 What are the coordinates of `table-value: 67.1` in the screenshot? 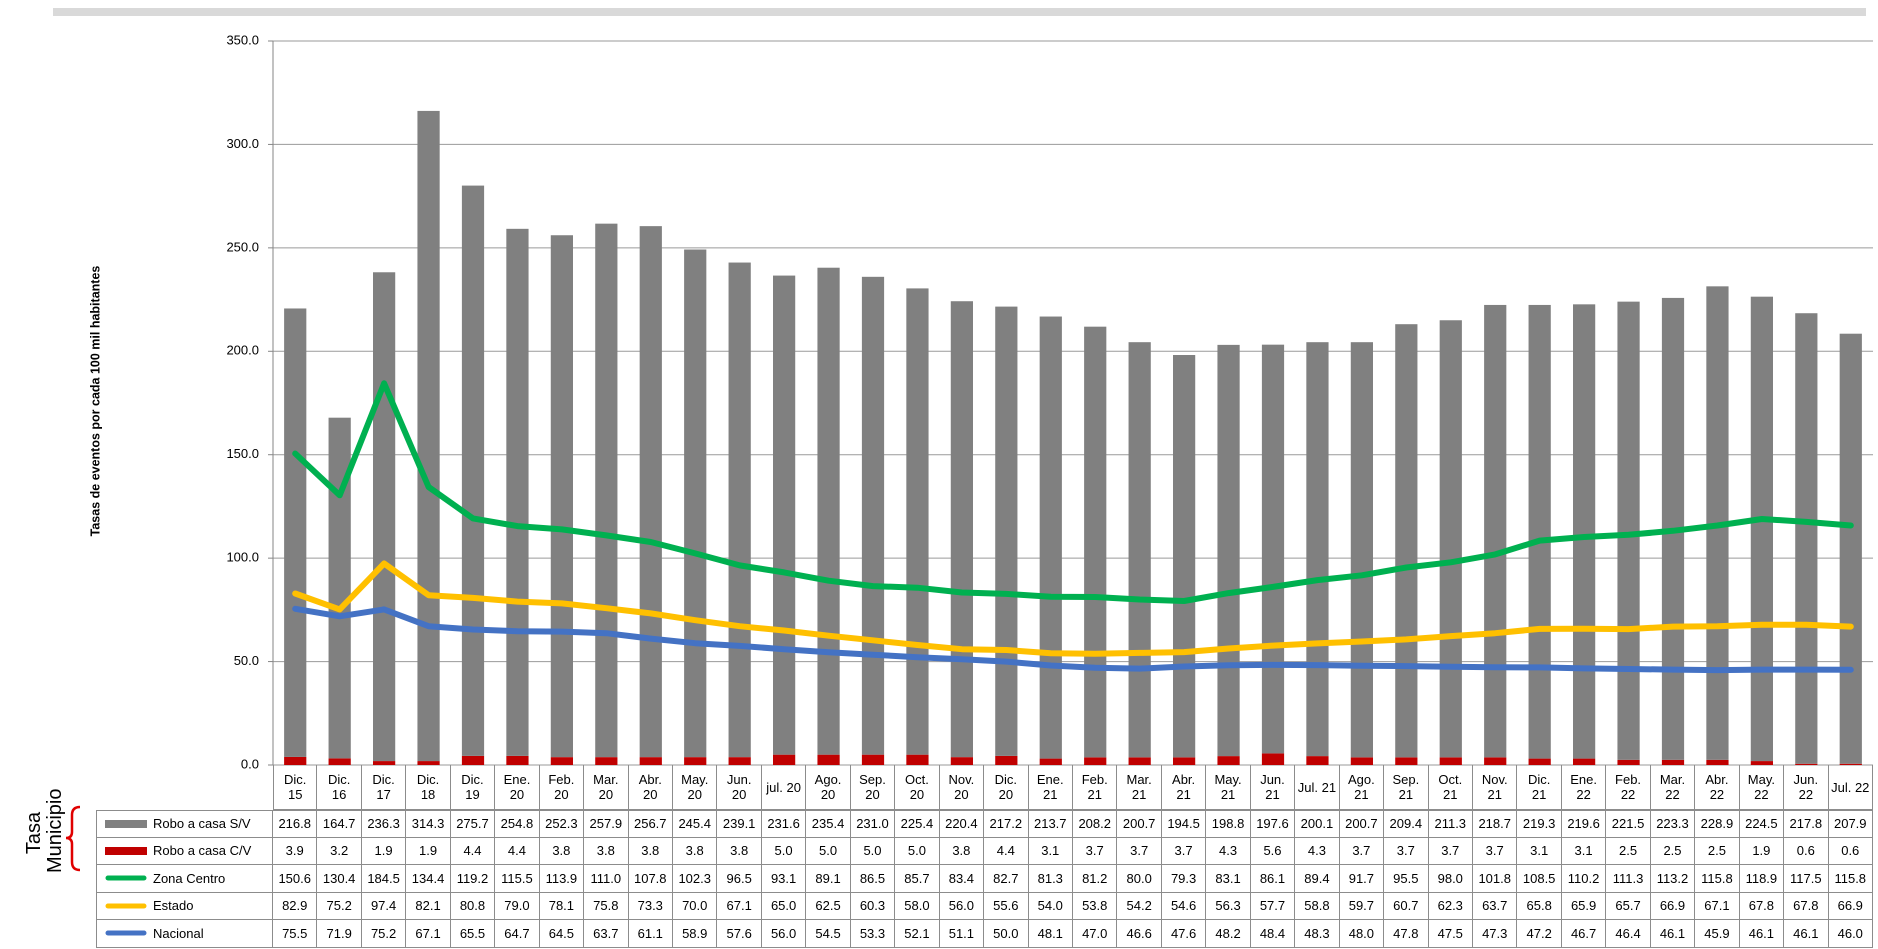 It's located at (739, 906).